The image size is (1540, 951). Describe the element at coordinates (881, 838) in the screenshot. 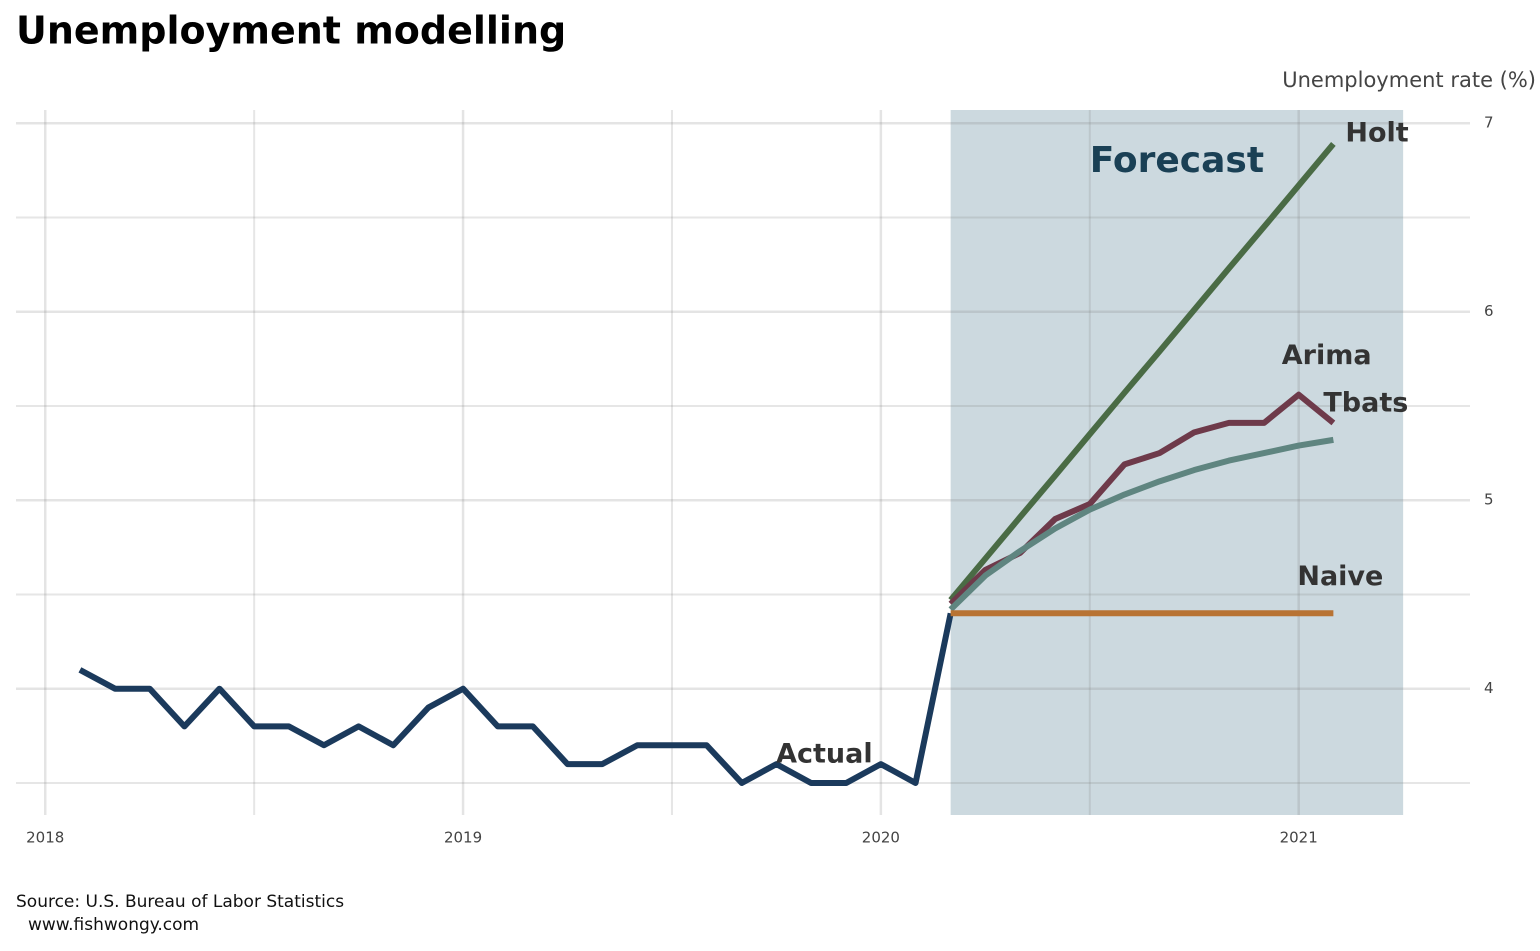

I see `x-tick-label: 2020` at that location.